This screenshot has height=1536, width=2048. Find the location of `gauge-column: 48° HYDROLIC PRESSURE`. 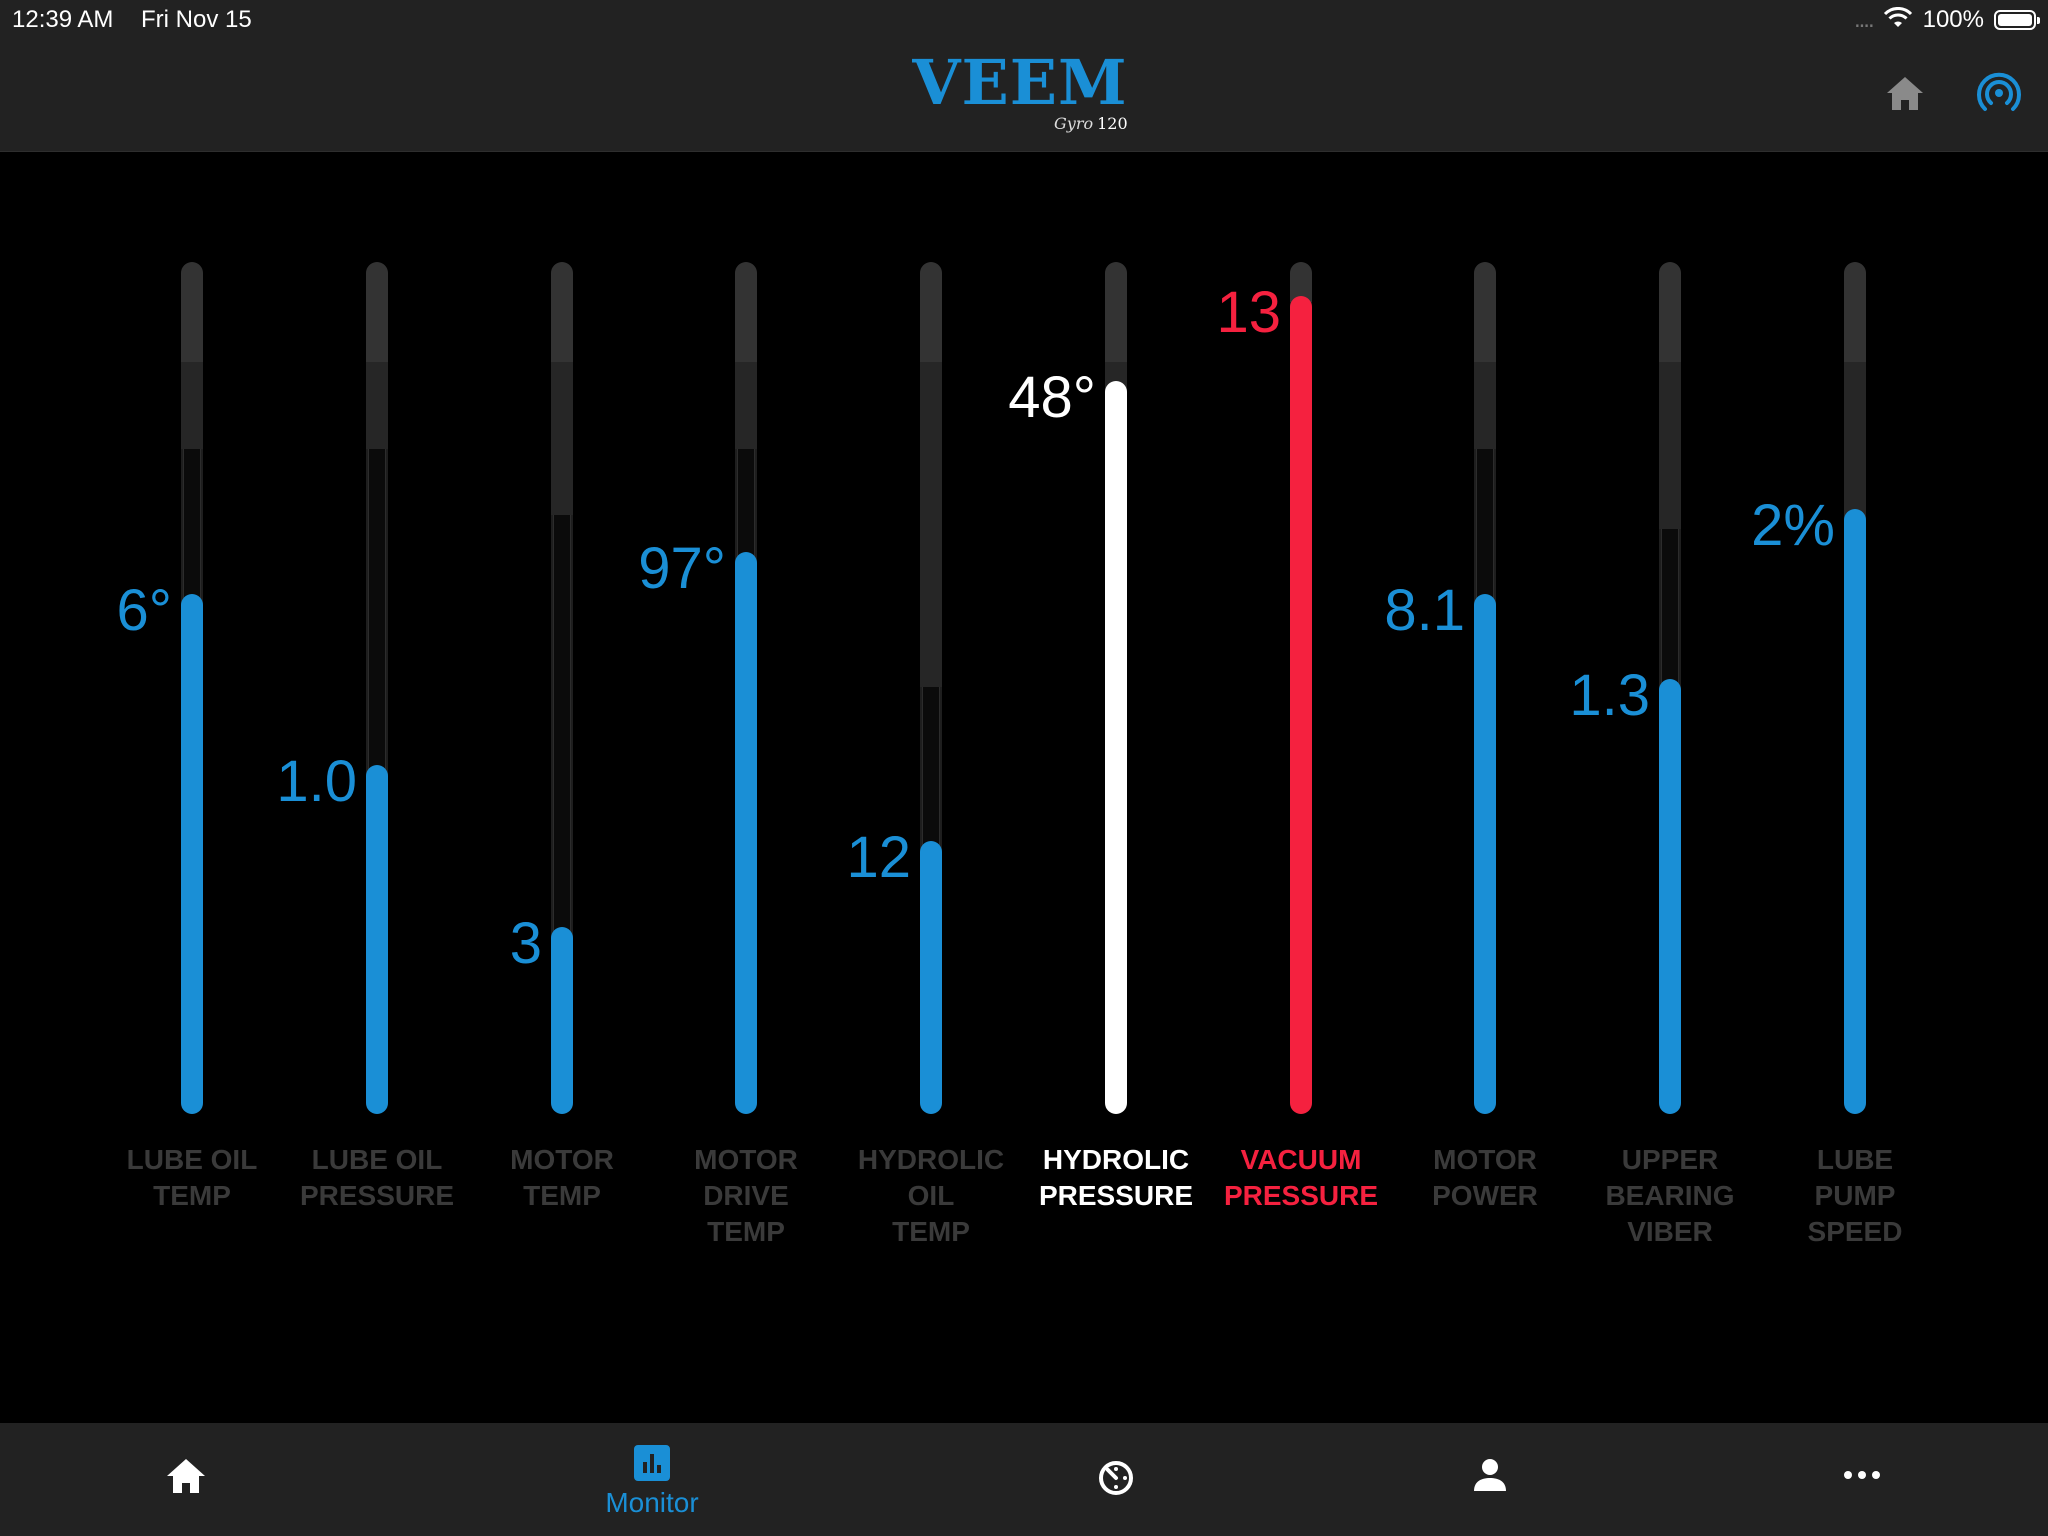

gauge-column: 48° HYDROLIC PRESSURE is located at coordinates (1107, 650).